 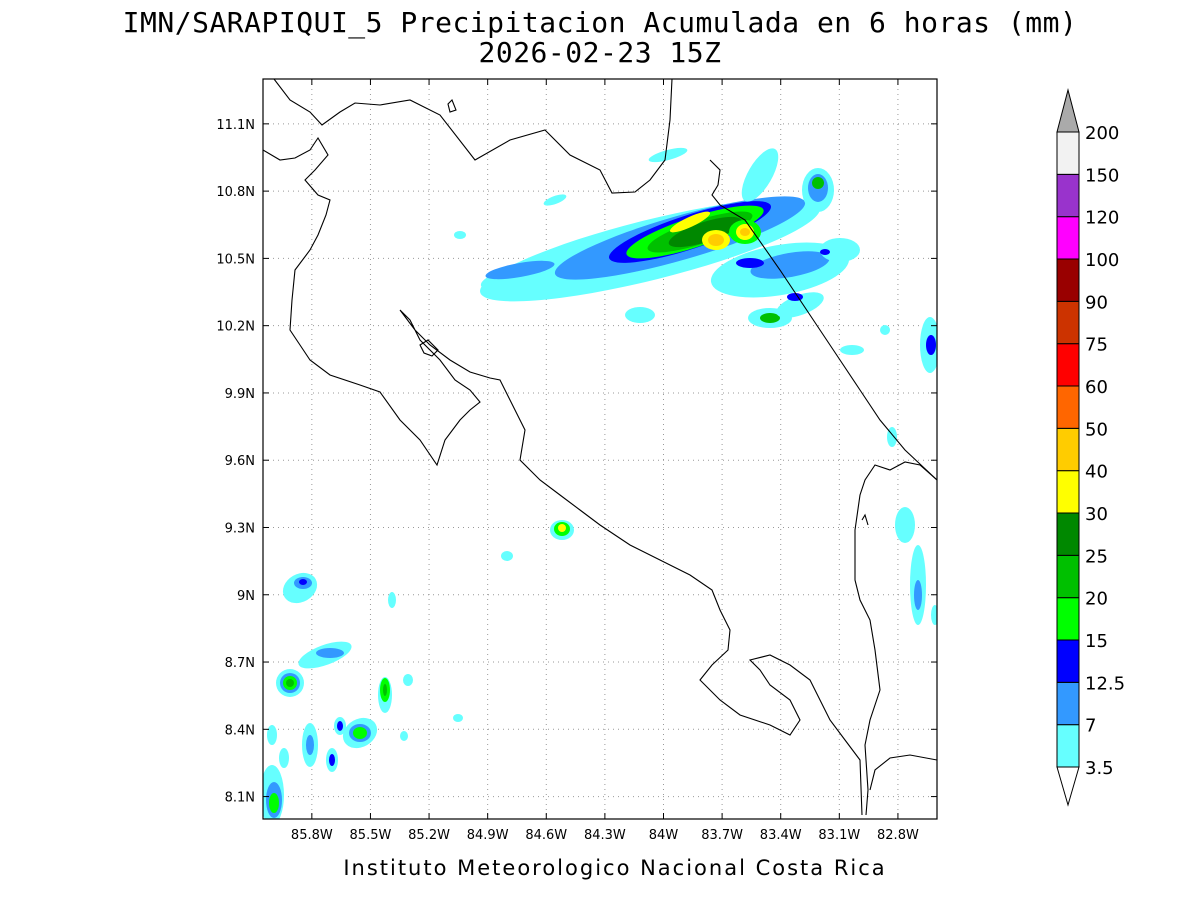 I want to click on lat-tick-label: 9N, so click(x=246, y=596).